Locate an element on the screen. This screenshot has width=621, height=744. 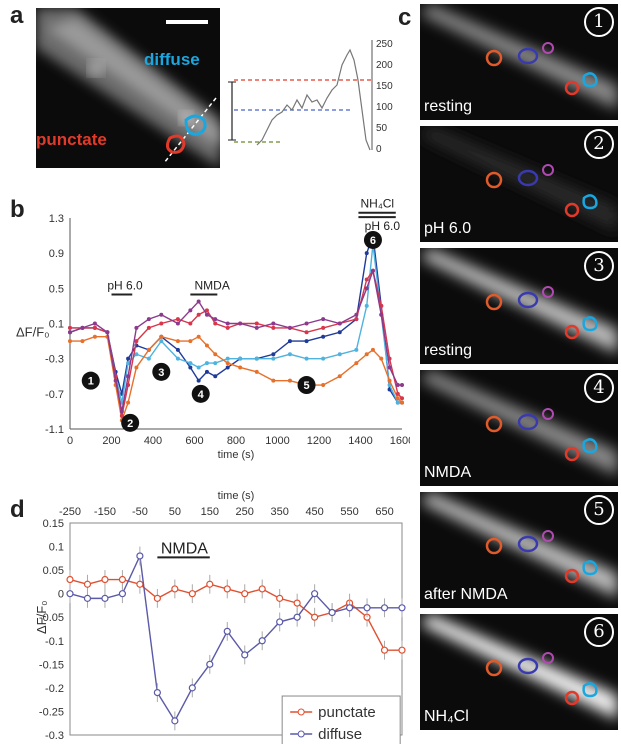
profile-ytick: 100 is located at coordinates (384, 107).